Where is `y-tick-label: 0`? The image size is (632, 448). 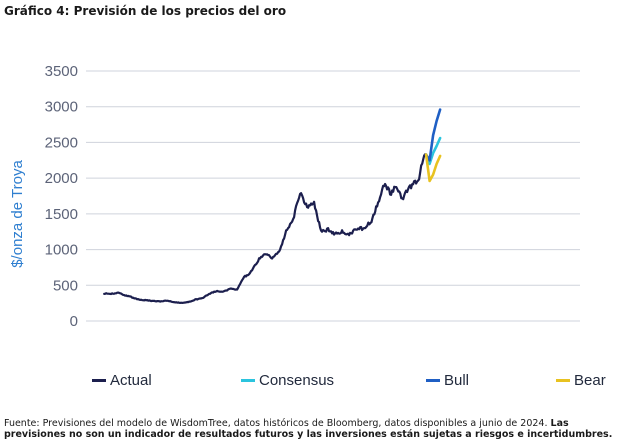
y-tick-label: 0 is located at coordinates (74, 321).